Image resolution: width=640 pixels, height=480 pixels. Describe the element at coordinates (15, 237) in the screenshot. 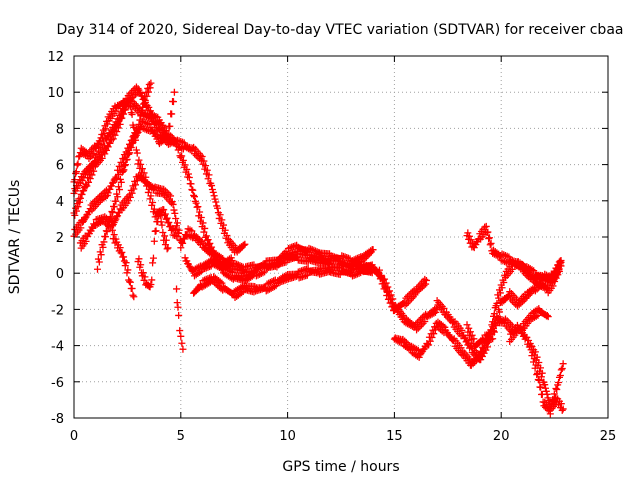

I see `y-axis-label: SDTVAR / TECUs` at that location.